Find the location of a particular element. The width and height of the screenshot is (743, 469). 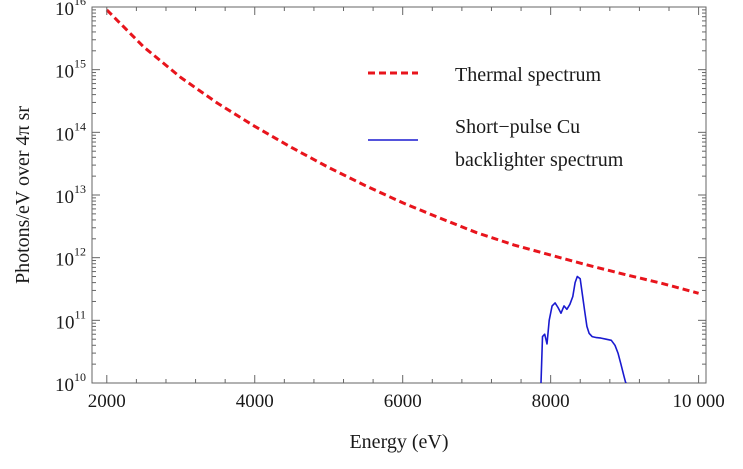

y-tick-exponent: 11 is located at coordinates (80, 314).